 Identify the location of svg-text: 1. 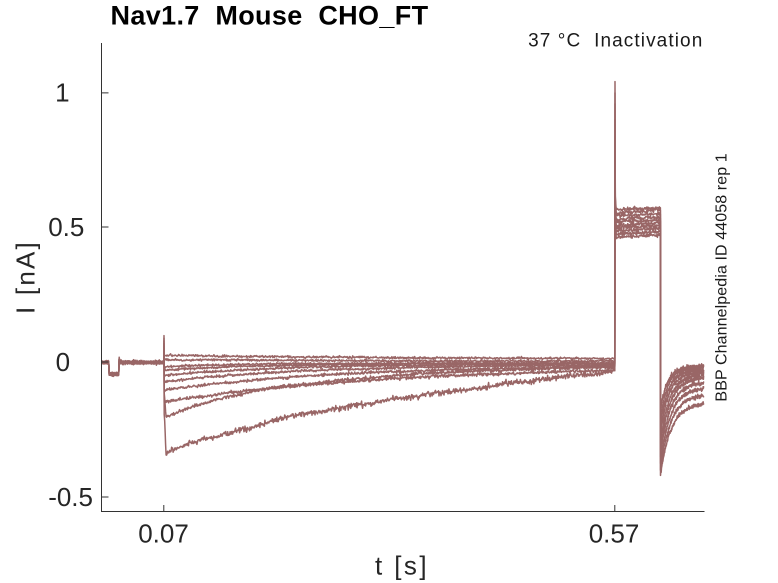
(62, 93).